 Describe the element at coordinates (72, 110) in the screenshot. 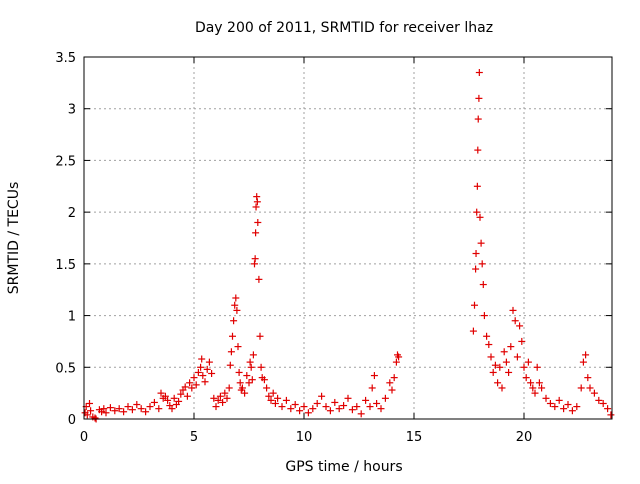

I see `y-tick-label: 3` at that location.